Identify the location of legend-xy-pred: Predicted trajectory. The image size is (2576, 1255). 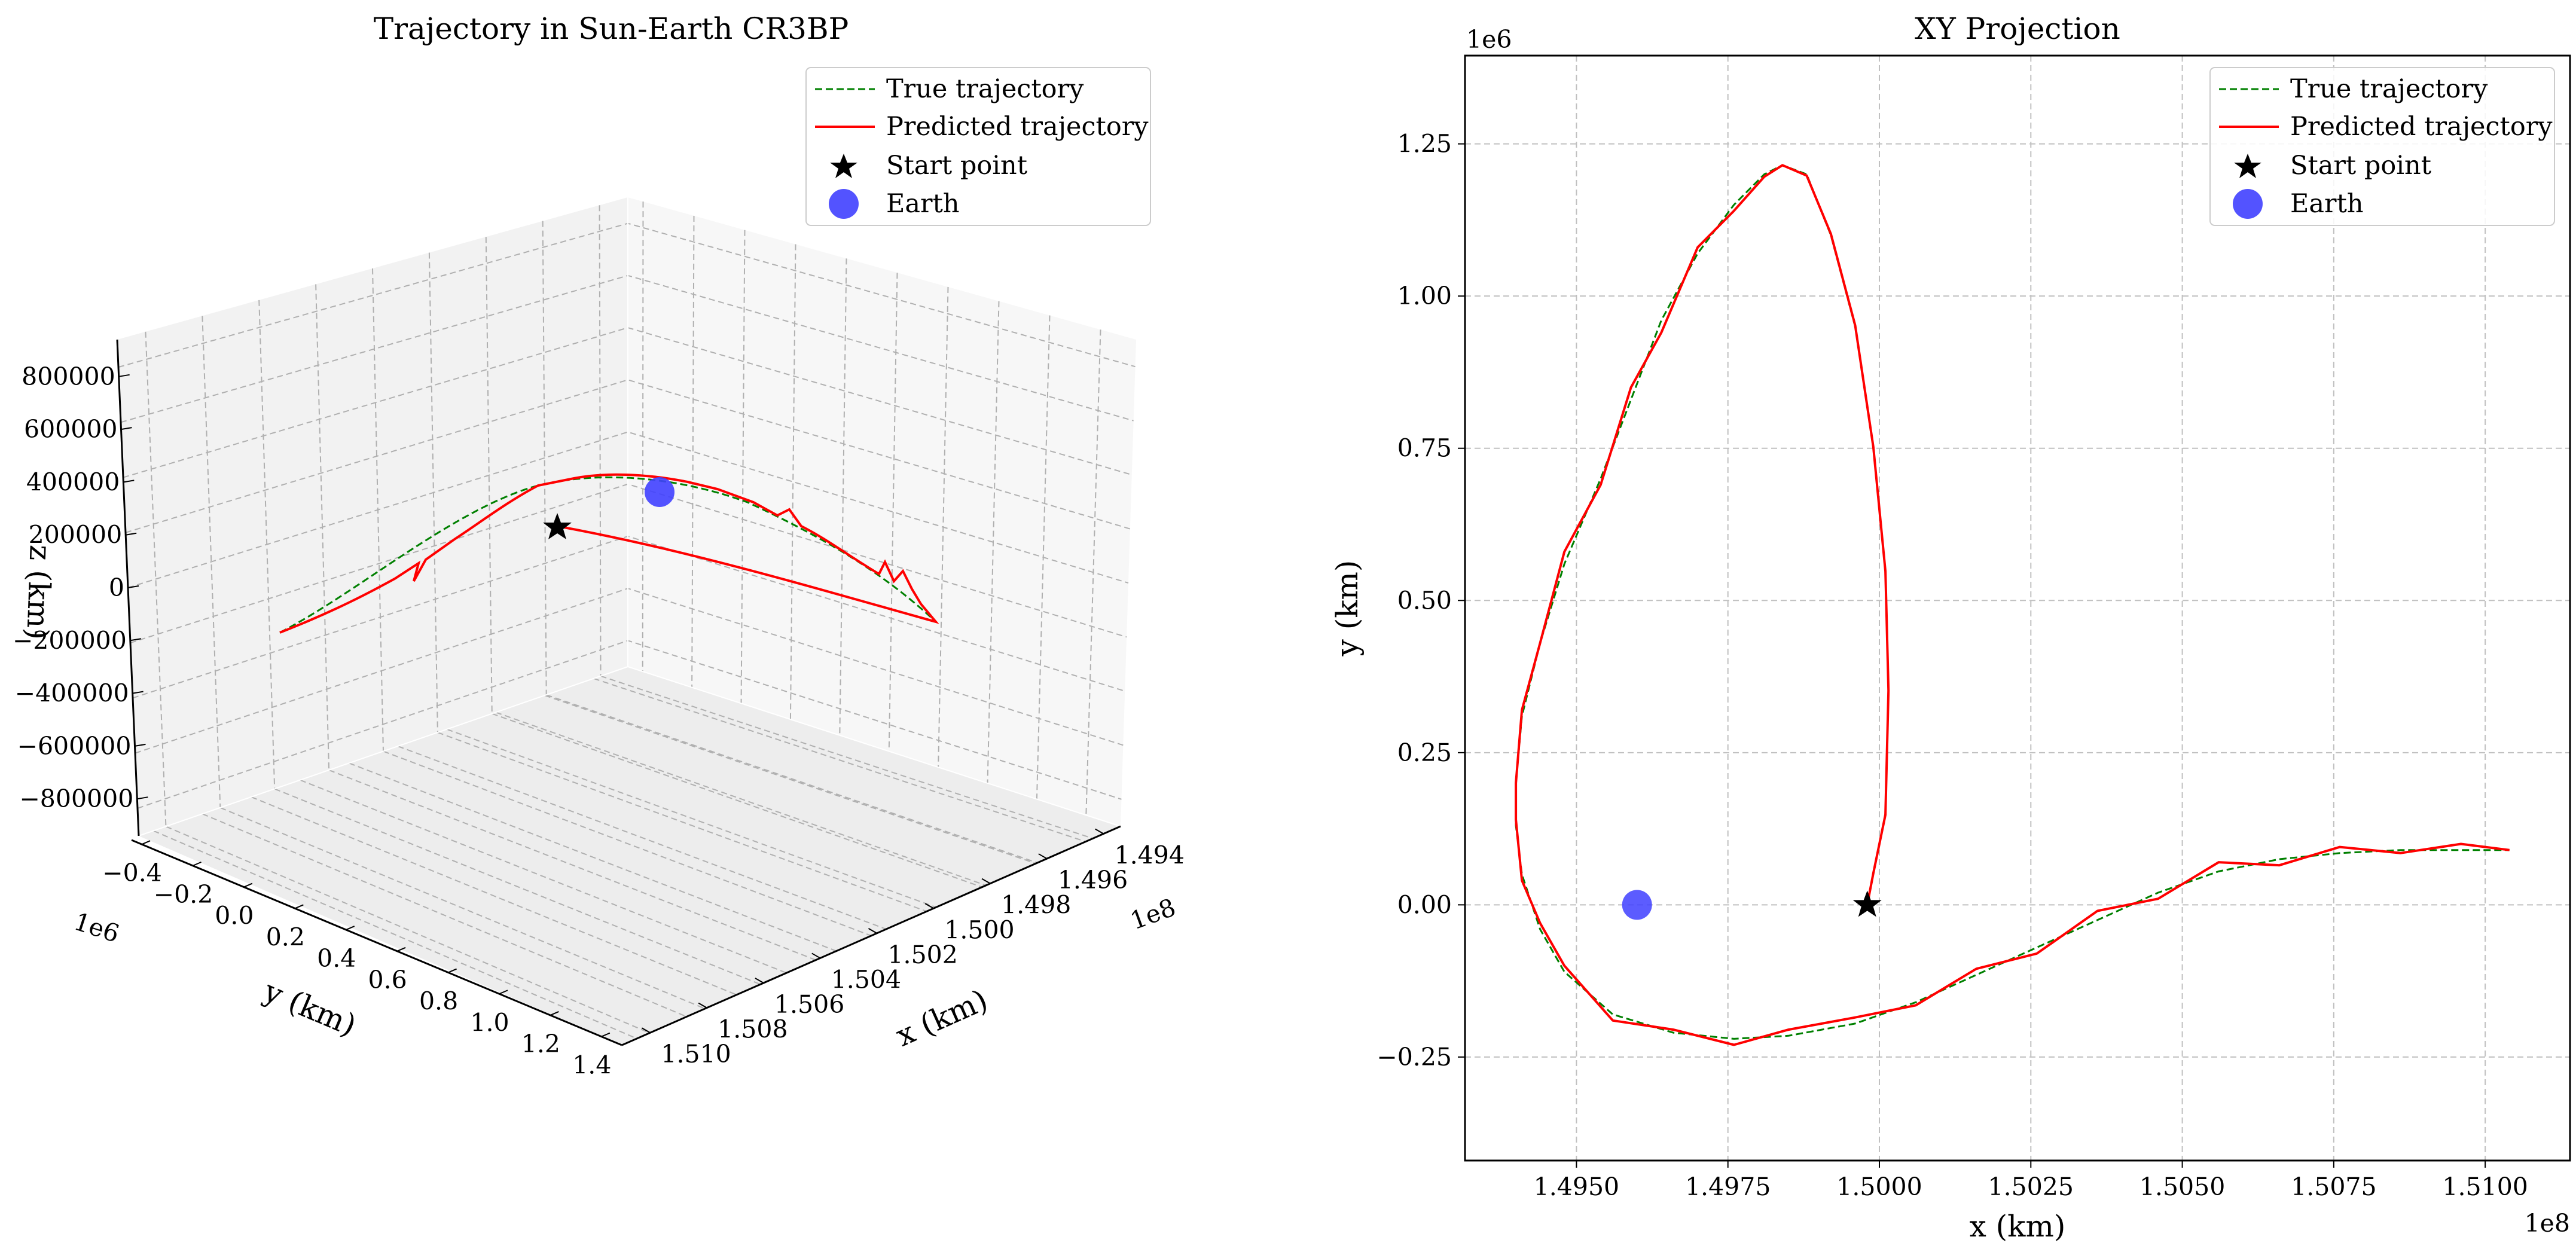
(2421, 127).